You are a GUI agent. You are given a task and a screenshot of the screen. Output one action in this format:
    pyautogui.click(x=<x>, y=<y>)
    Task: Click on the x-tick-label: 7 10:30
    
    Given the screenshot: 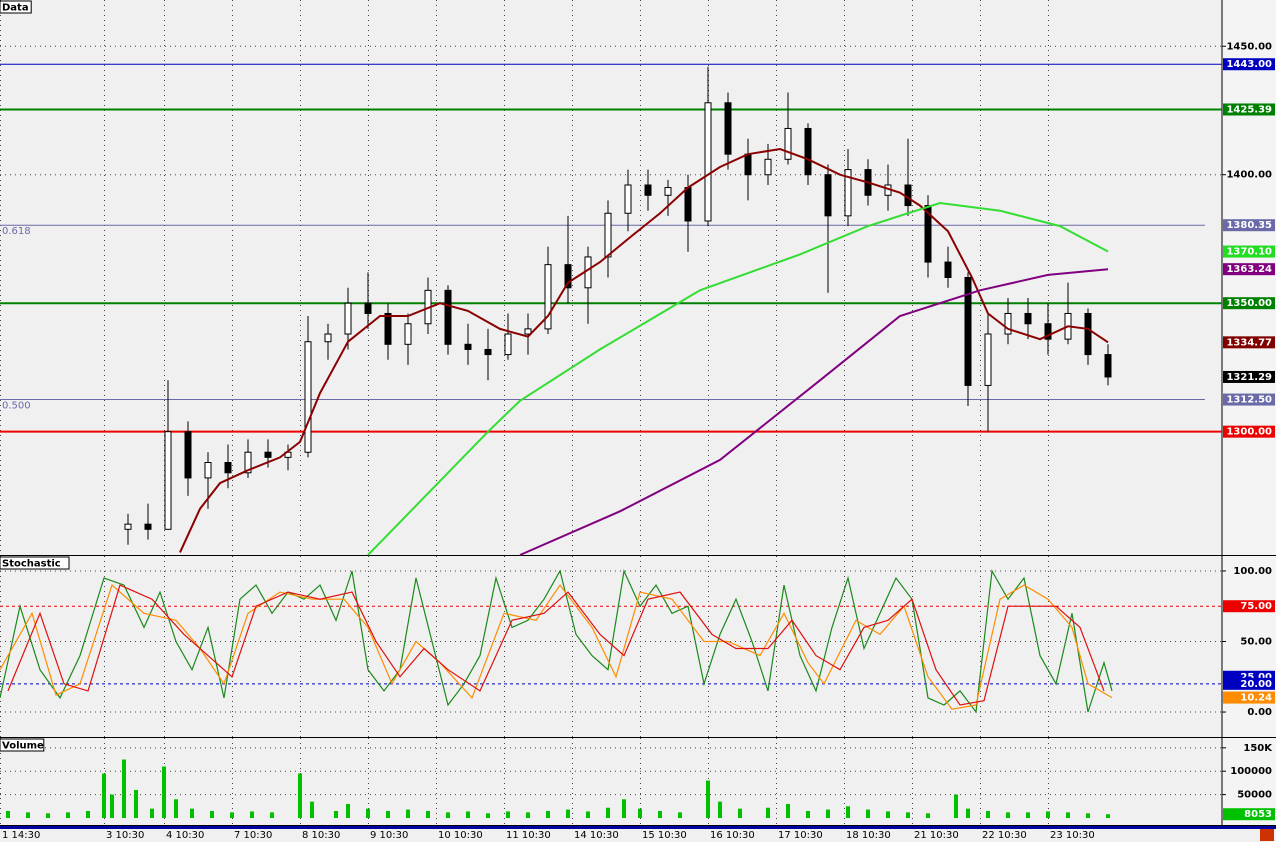 What is the action you would take?
    pyautogui.click(x=253, y=835)
    